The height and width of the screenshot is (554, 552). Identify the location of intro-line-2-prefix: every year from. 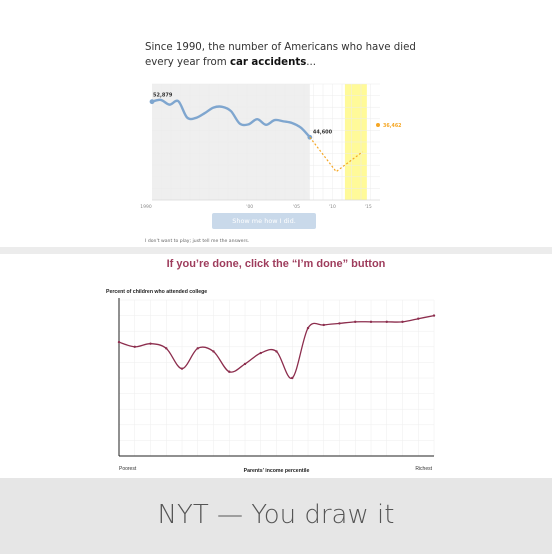
(187, 62).